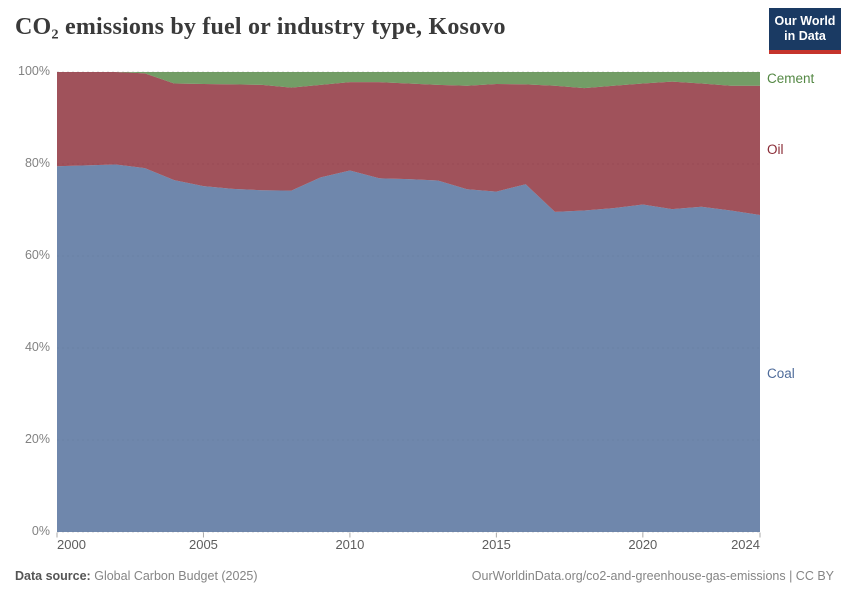  What do you see at coordinates (34, 71) in the screenshot?
I see `y-tick-label-100%: 100%` at bounding box center [34, 71].